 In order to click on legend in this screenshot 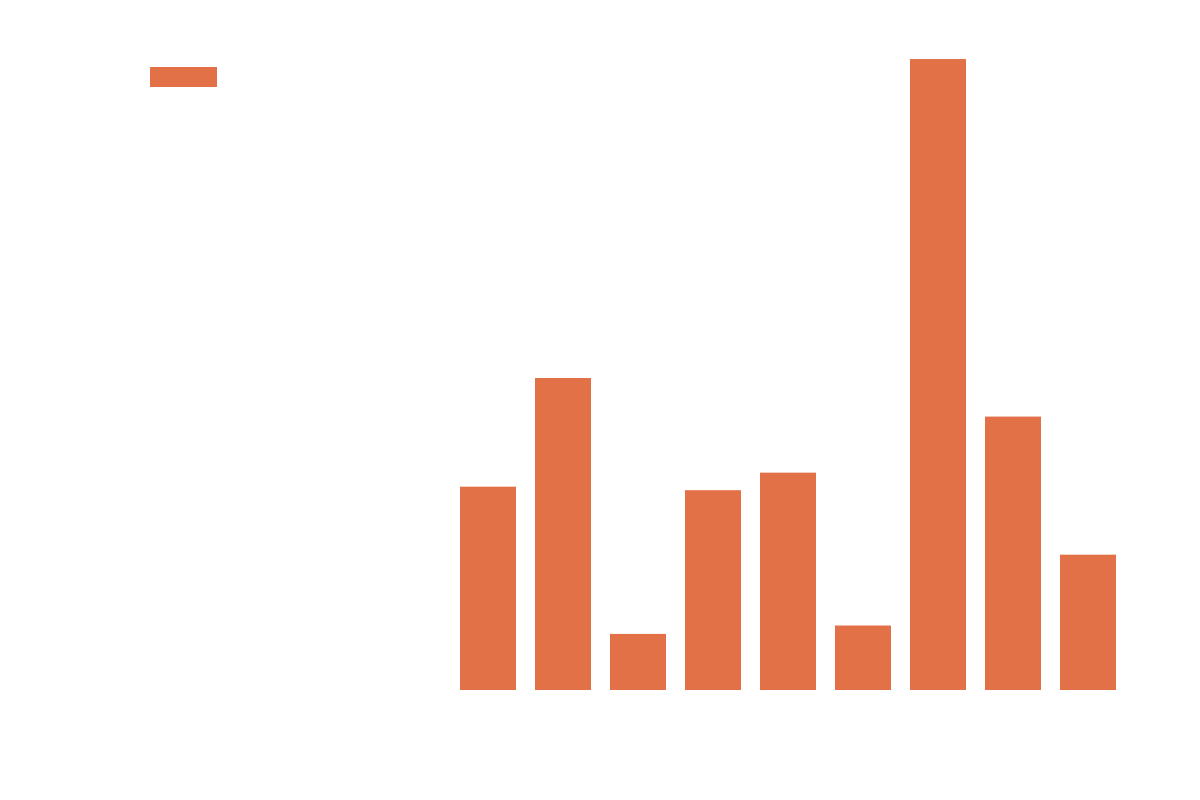, I will do `click(183, 77)`.